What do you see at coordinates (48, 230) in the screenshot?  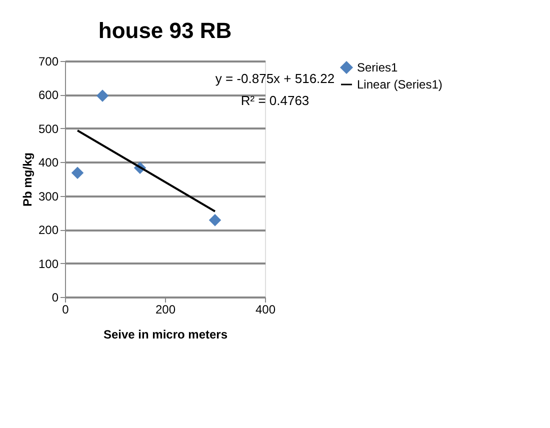 I see `y-tick-label: 200` at bounding box center [48, 230].